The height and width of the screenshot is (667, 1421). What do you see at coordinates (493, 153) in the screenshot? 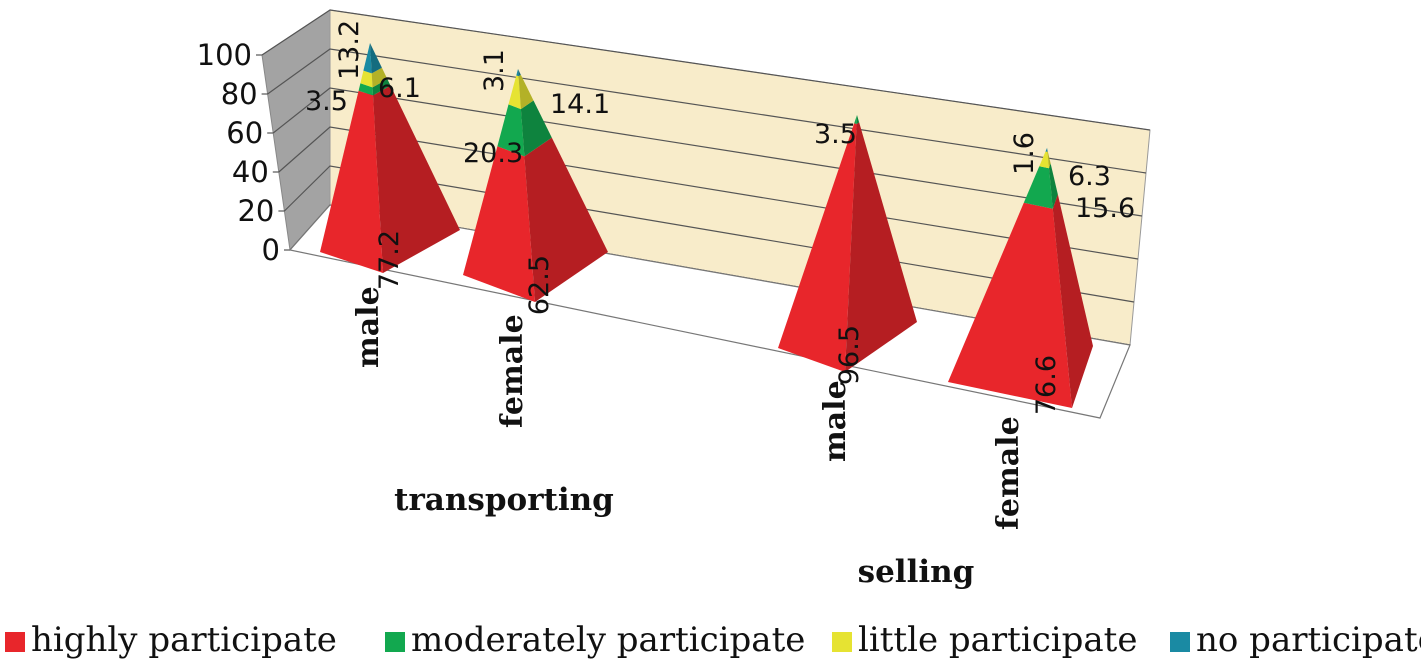
I see `data-label: 20.3` at bounding box center [493, 153].